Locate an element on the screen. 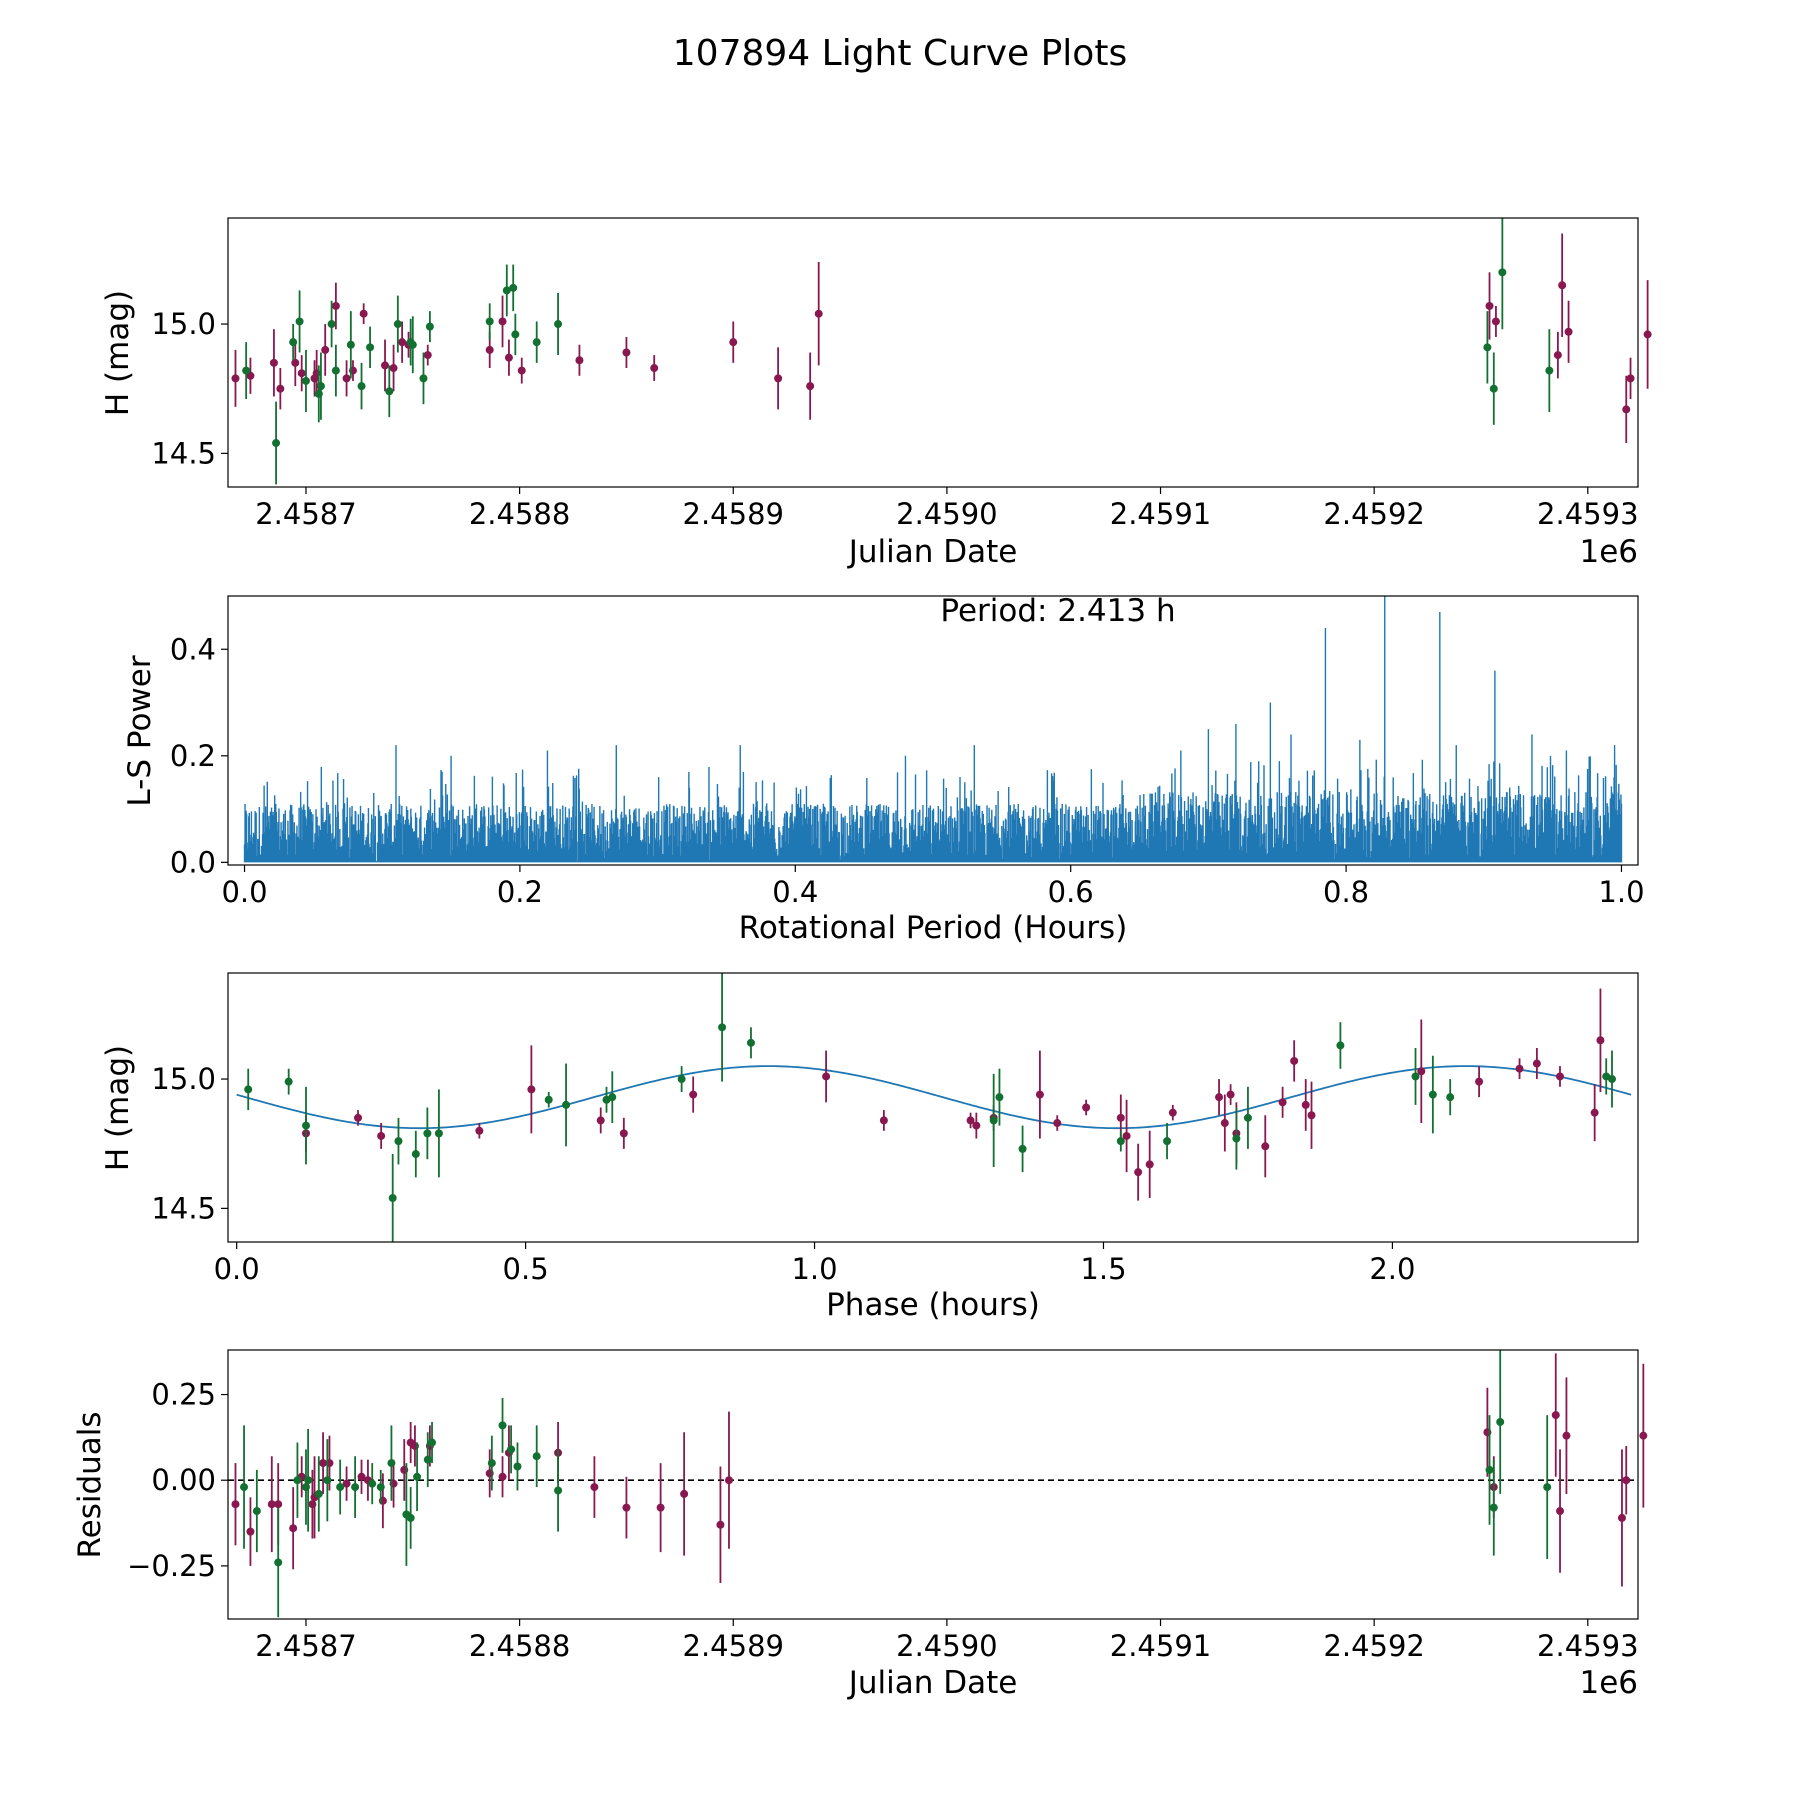 This screenshot has height=1800, width=1800. residuals-xtick-label: 2.4588 is located at coordinates (519, 1646).